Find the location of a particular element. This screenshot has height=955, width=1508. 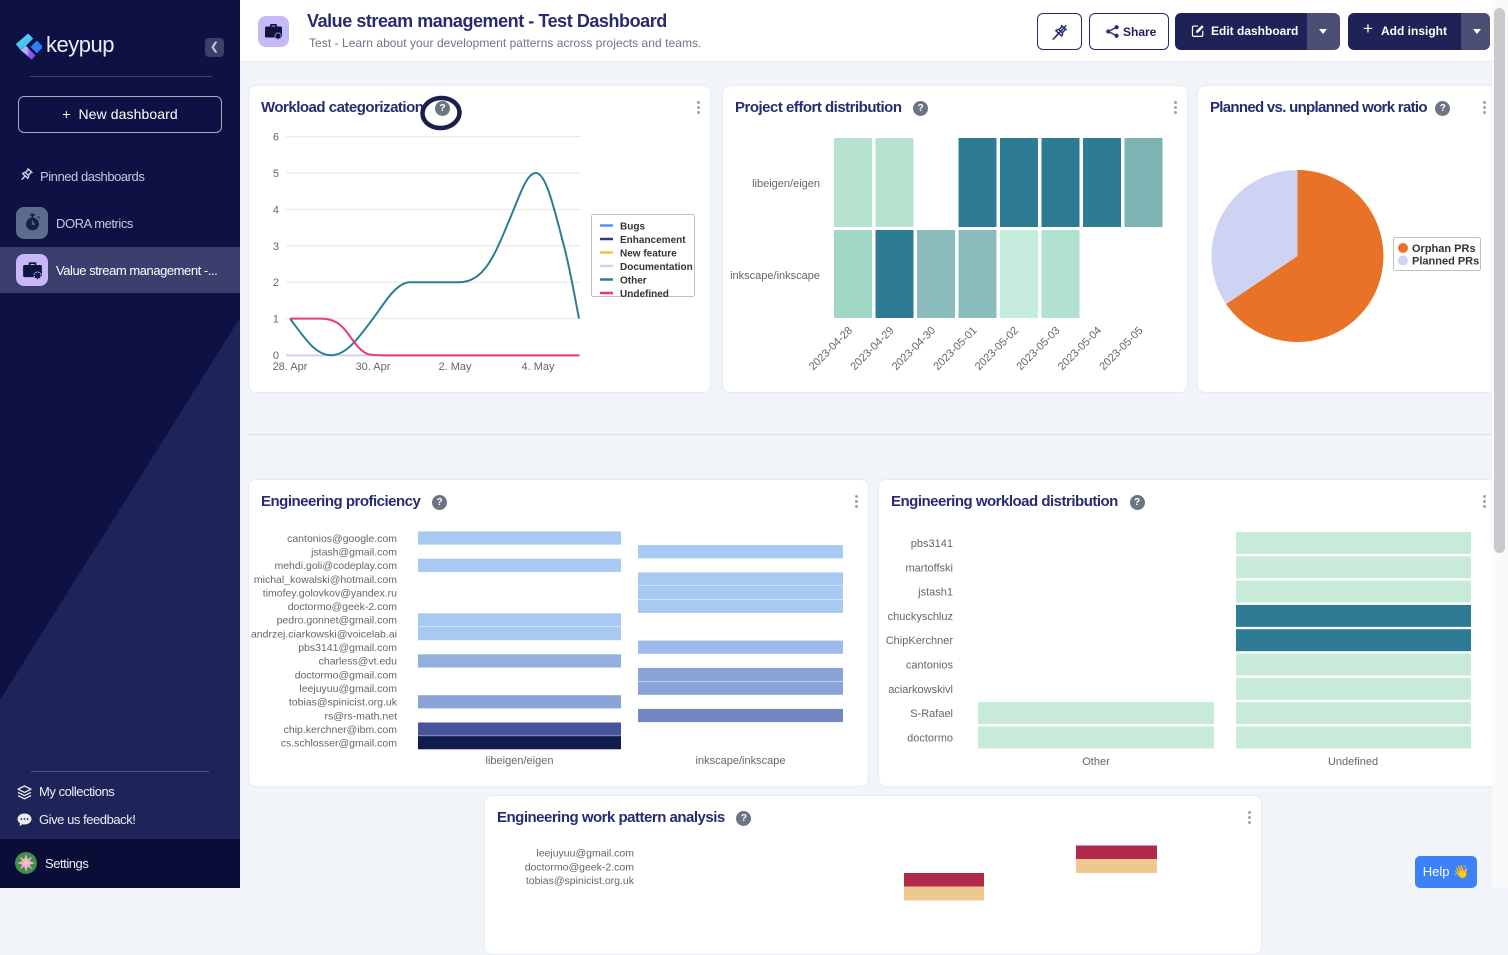

svg-text: 2023-05-05 is located at coordinates (1121, 349).